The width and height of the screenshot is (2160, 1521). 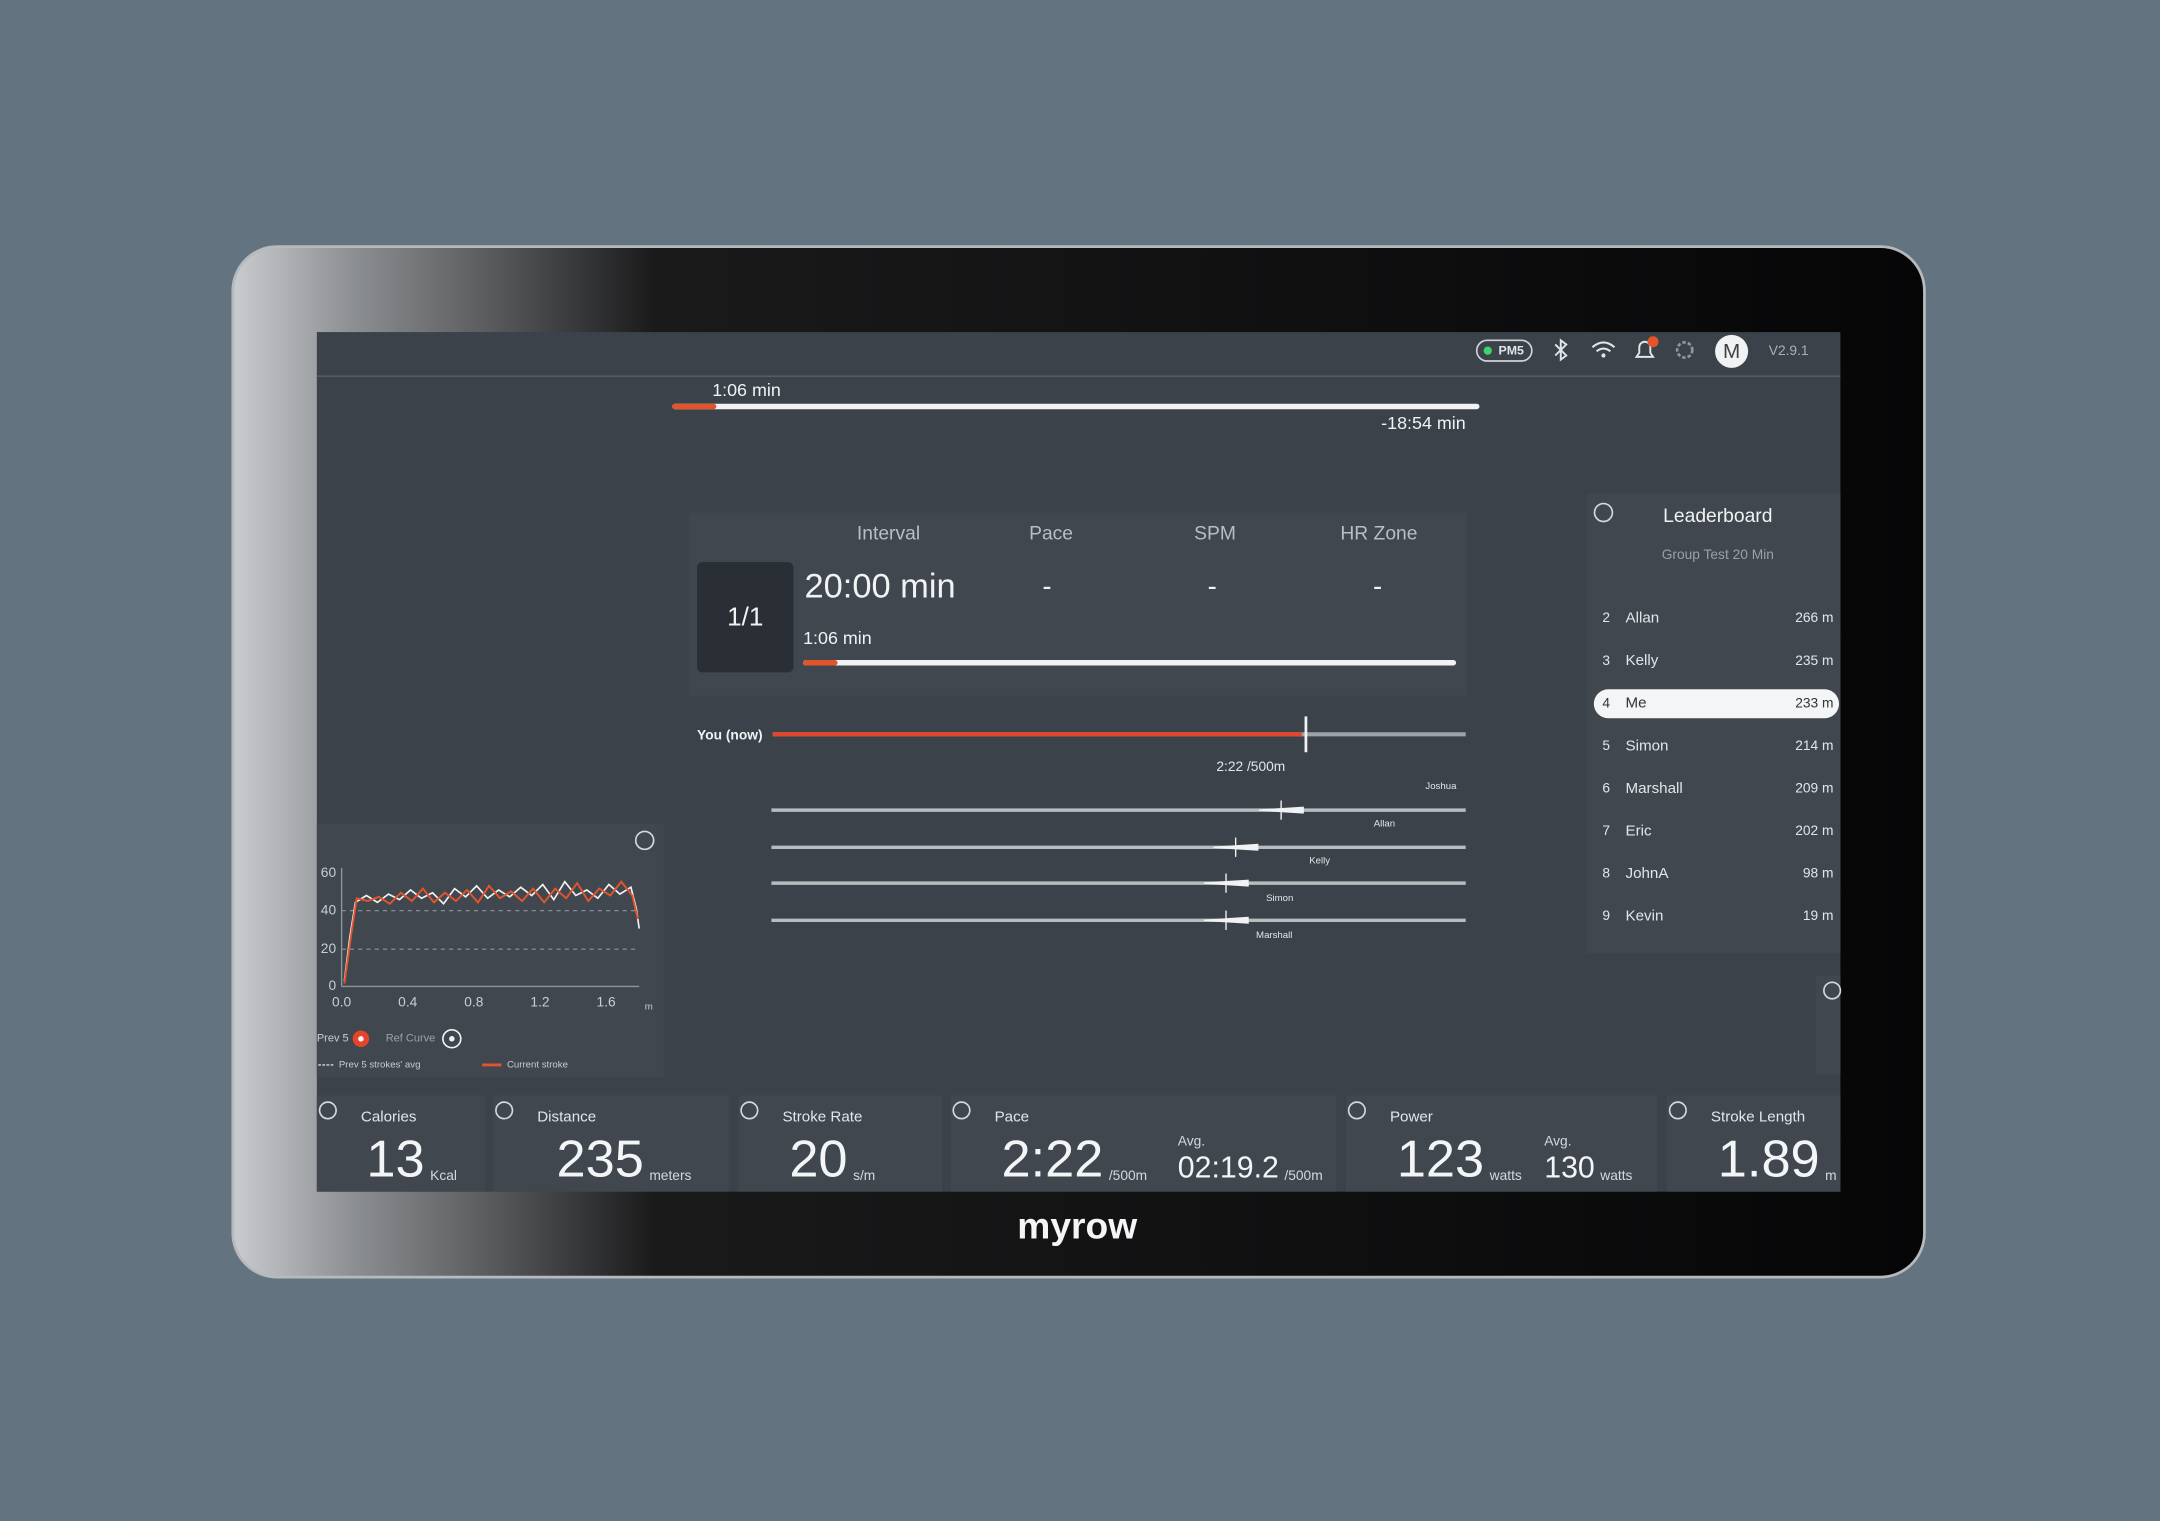 I want to click on bell-icon, so click(x=1644, y=349).